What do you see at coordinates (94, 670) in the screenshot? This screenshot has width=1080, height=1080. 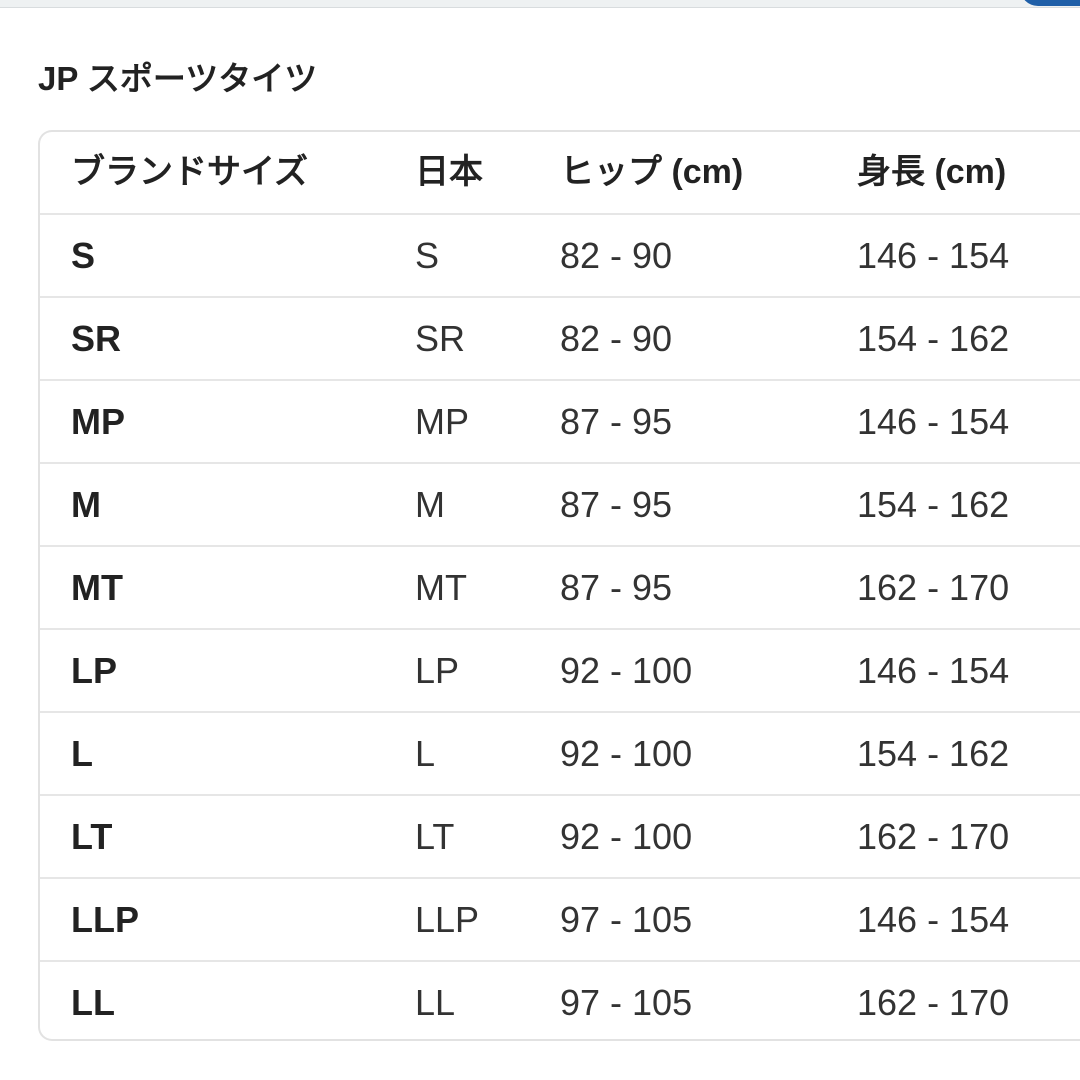 I see `cell-brand-size: LP` at bounding box center [94, 670].